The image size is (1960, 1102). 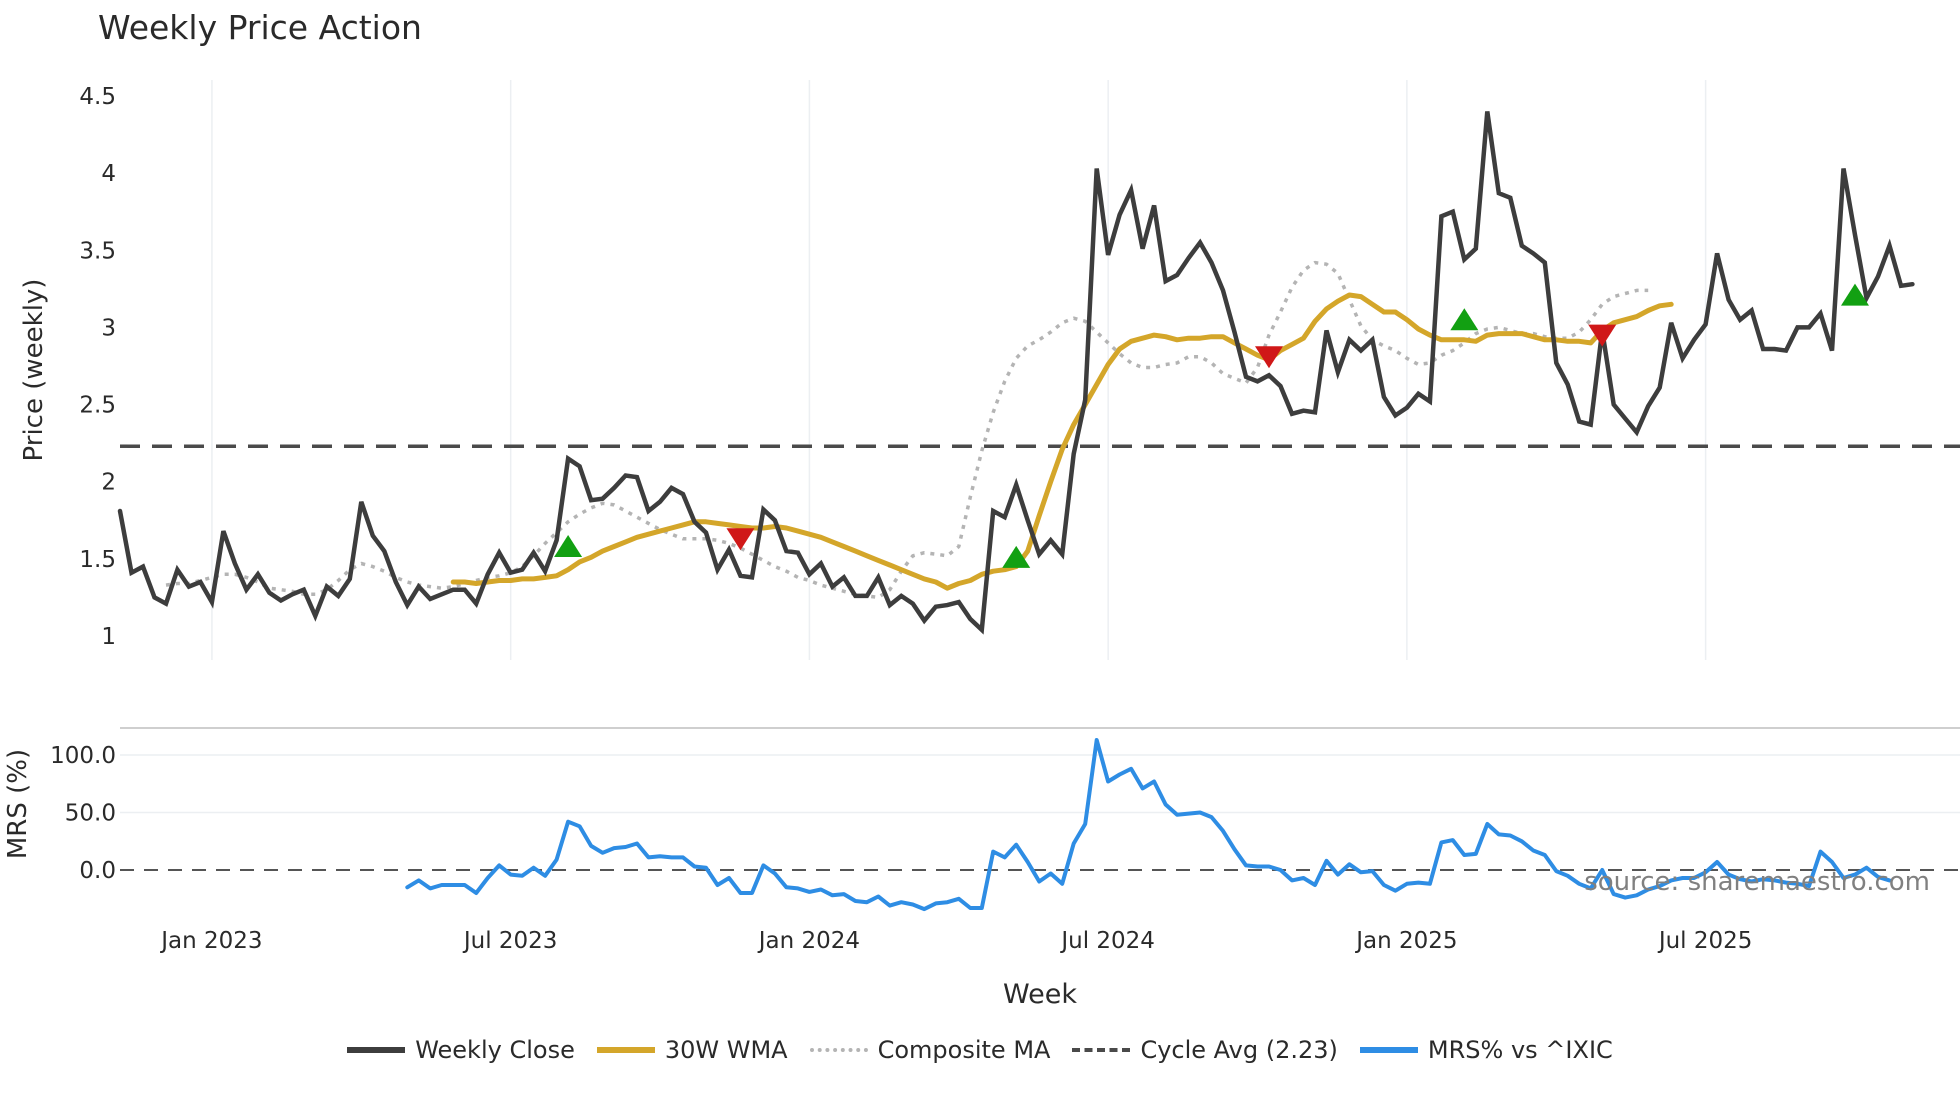 What do you see at coordinates (808, 941) in the screenshot?
I see `x-tick-label: Jan 2024` at bounding box center [808, 941].